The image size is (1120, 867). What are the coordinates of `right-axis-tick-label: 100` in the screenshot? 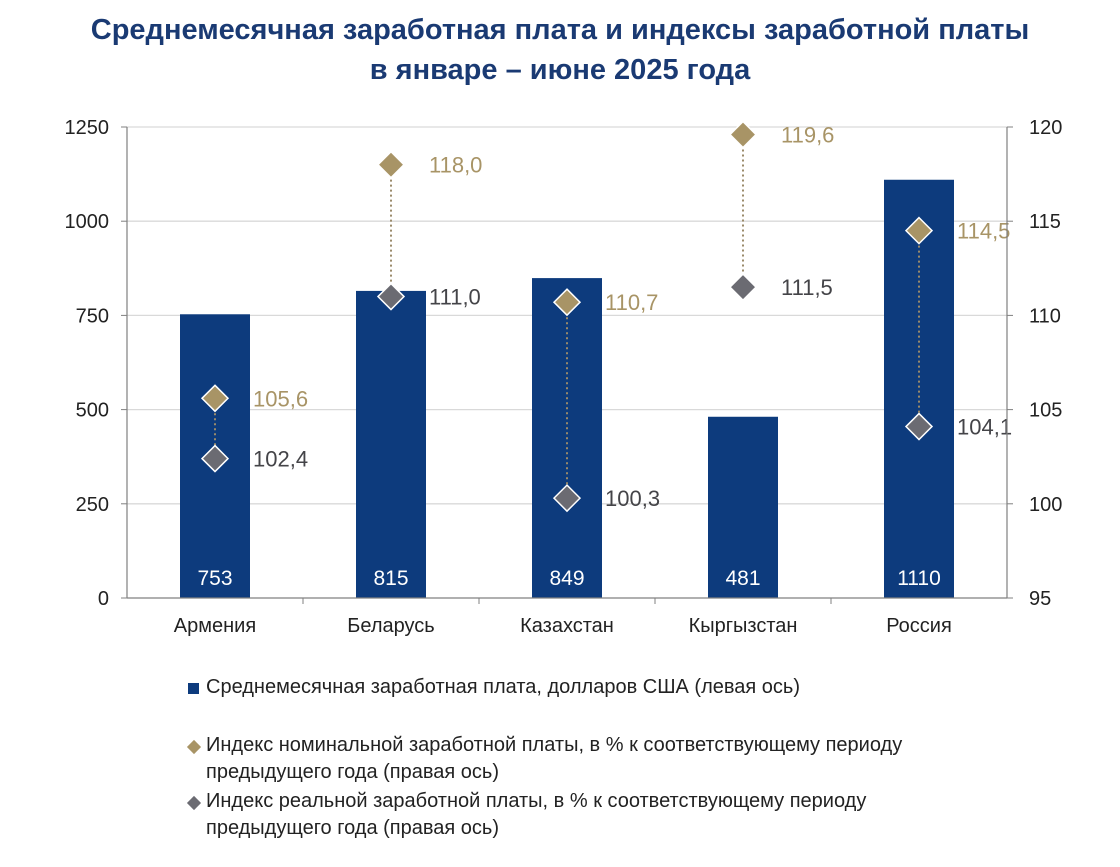 It's located at (1045, 505).